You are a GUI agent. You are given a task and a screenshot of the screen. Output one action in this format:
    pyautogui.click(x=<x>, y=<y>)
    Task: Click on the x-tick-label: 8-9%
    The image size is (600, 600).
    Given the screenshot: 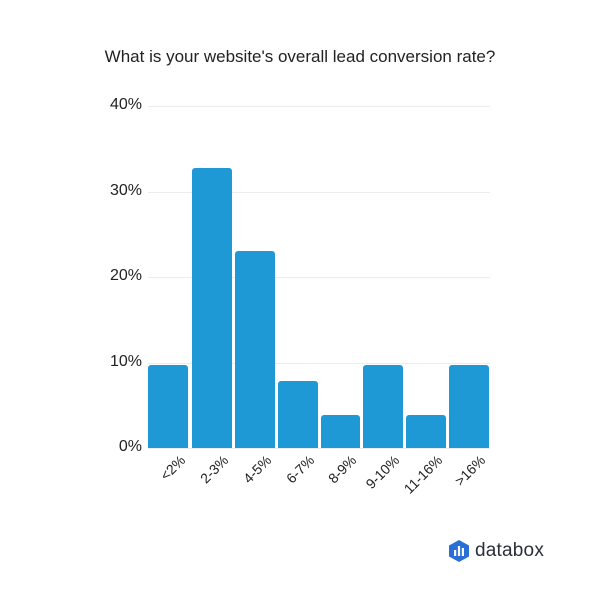 What is the action you would take?
    pyautogui.click(x=342, y=469)
    